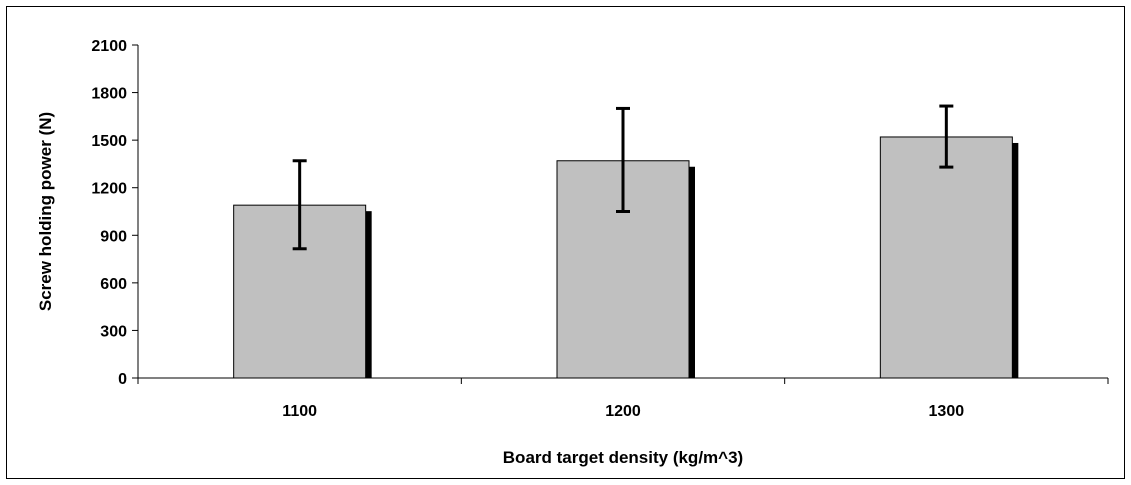  I want to click on y-tick-label: 1500, so click(109, 141).